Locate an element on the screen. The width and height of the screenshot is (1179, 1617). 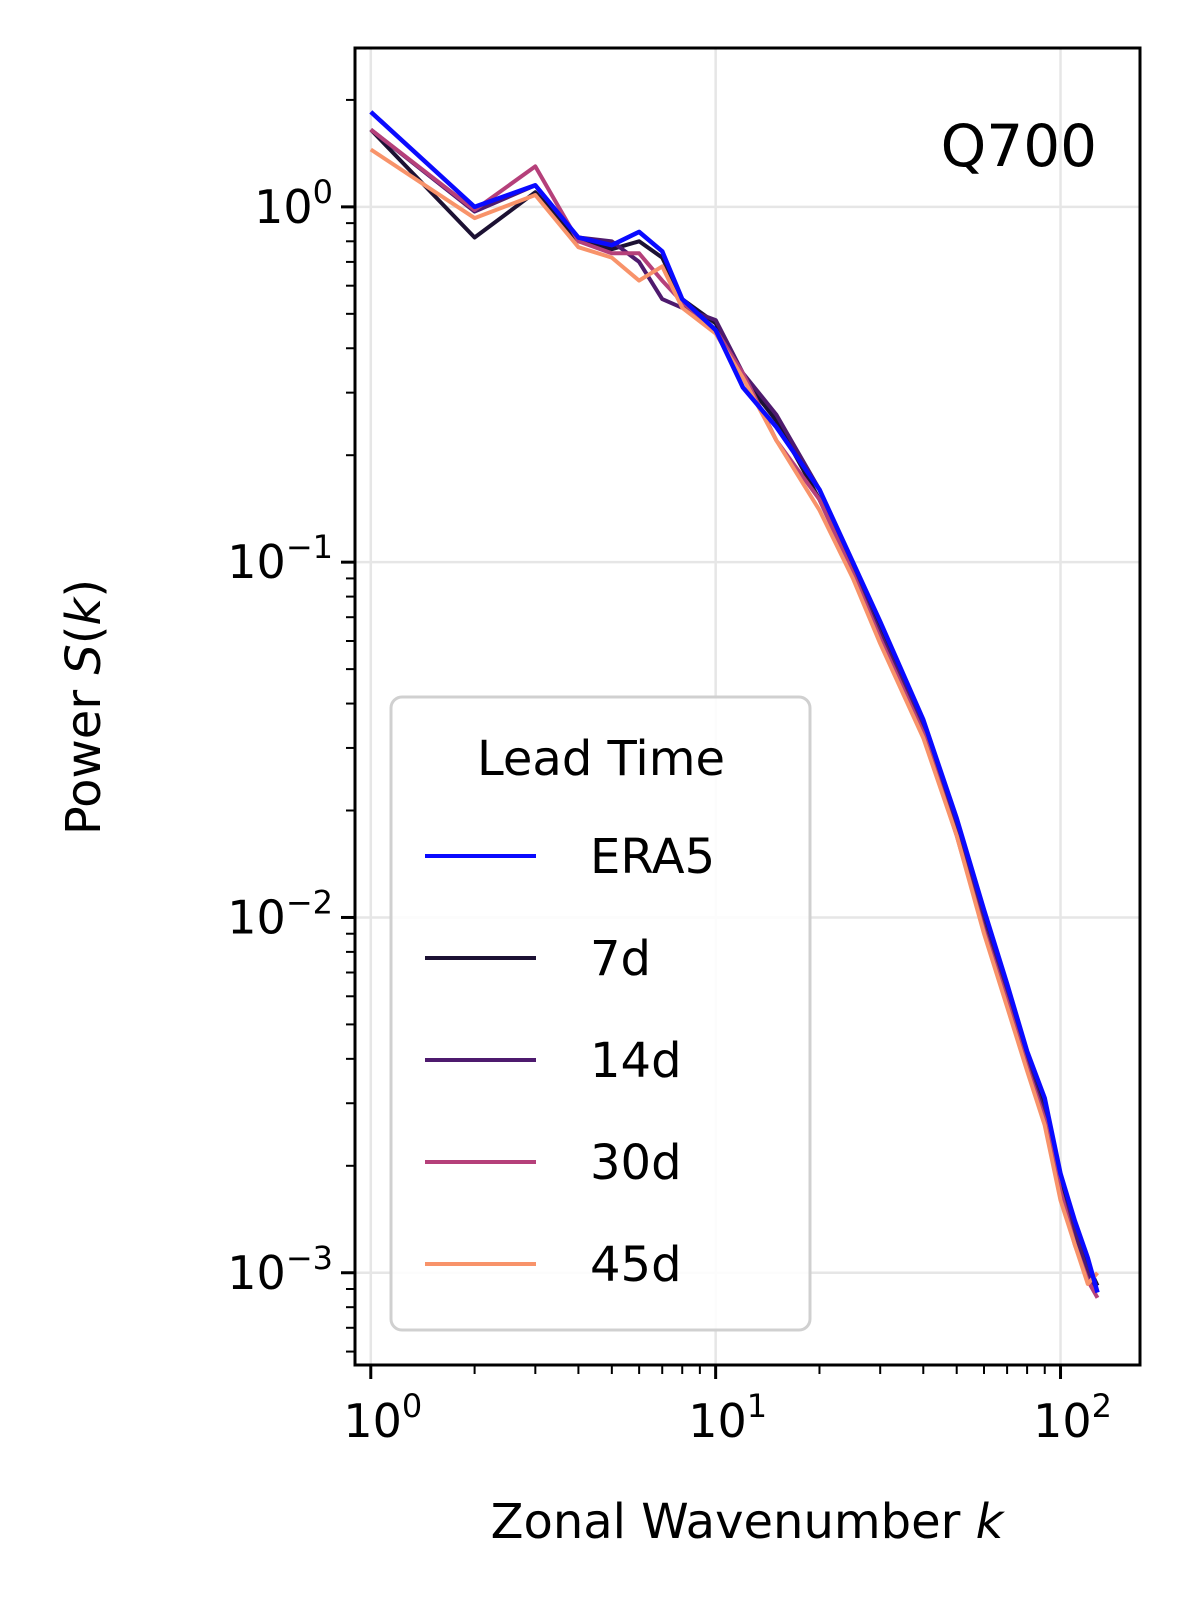
y-tick-label-exponent: −2 is located at coordinates (309, 902).